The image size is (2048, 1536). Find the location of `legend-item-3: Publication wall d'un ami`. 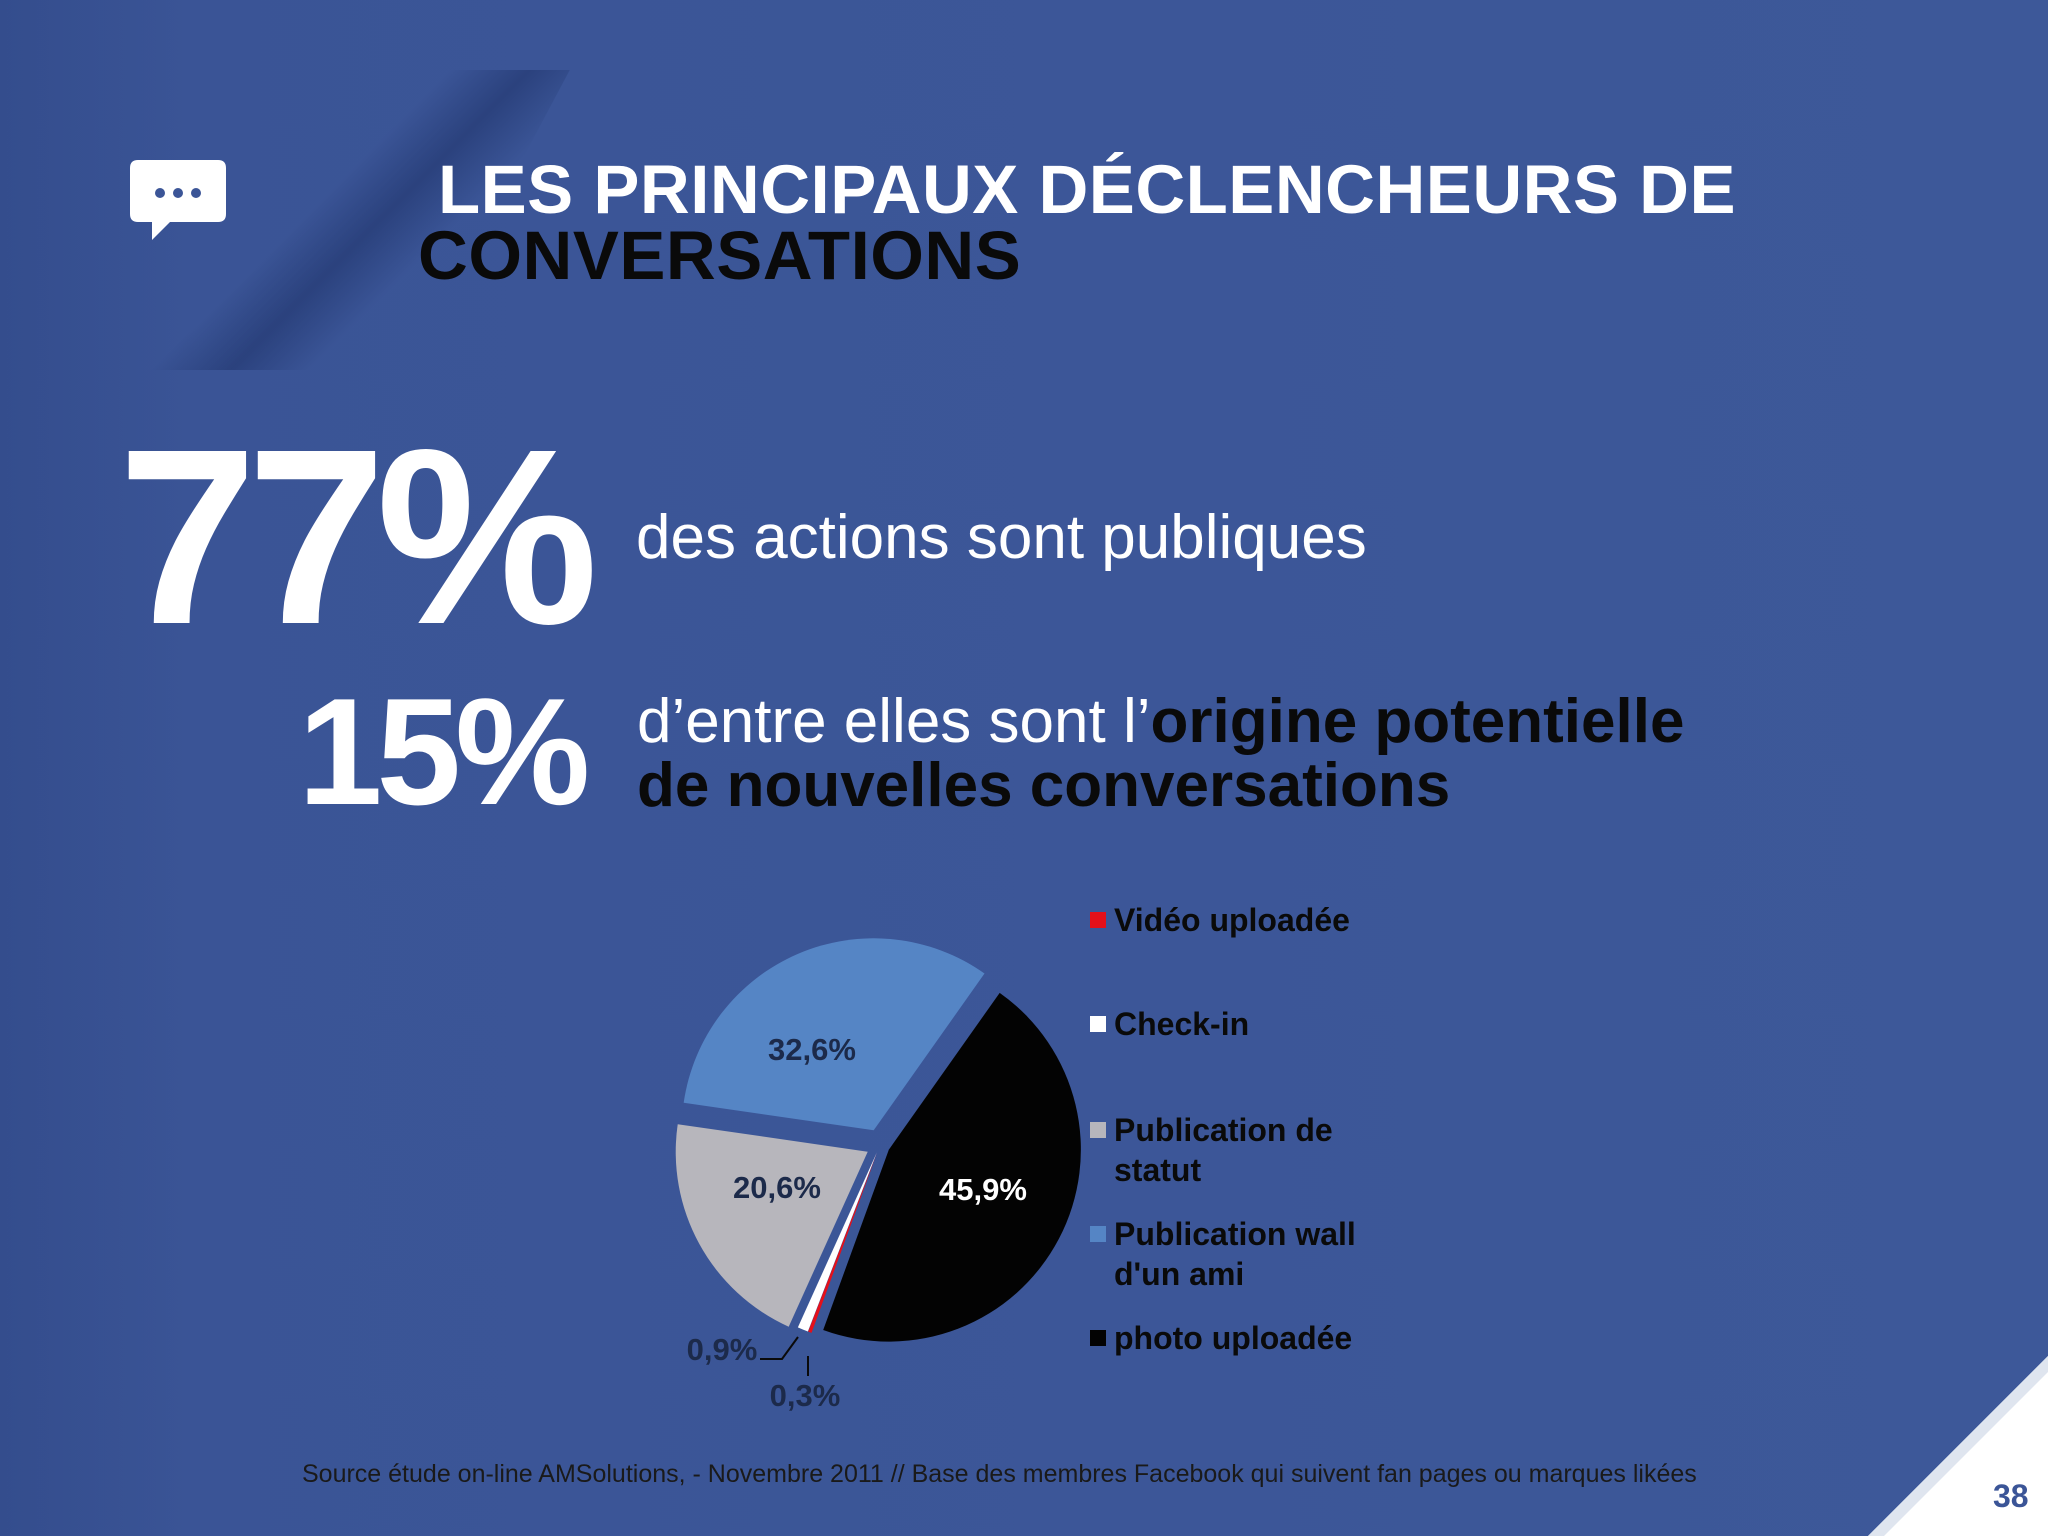

legend-item-3: Publication wall d'un ami is located at coordinates (1252, 1254).